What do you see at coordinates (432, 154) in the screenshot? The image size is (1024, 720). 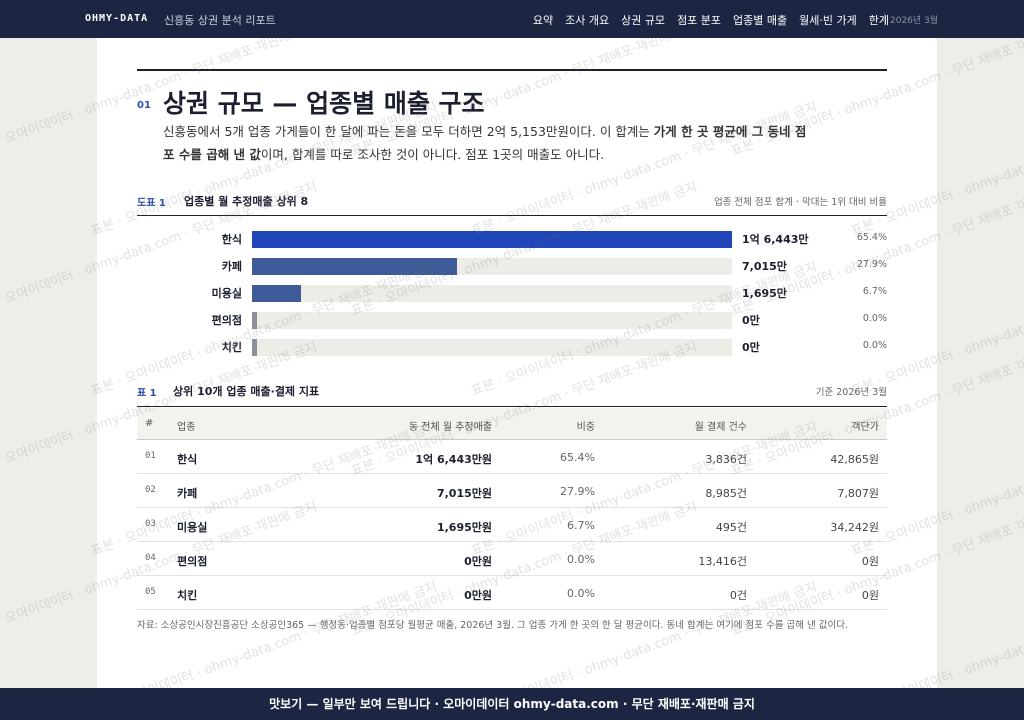 I see `lead-text: 이며, 합계를 따로 조사한 것이 아니다. 점포 1곳의 매출도 아니다.` at bounding box center [432, 154].